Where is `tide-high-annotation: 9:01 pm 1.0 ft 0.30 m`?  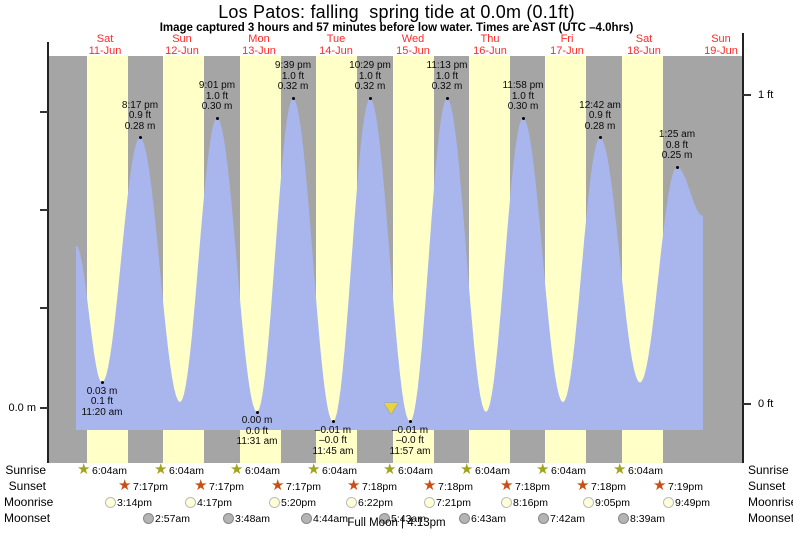 tide-high-annotation: 9:01 pm 1.0 ft 0.30 m is located at coordinates (217, 96).